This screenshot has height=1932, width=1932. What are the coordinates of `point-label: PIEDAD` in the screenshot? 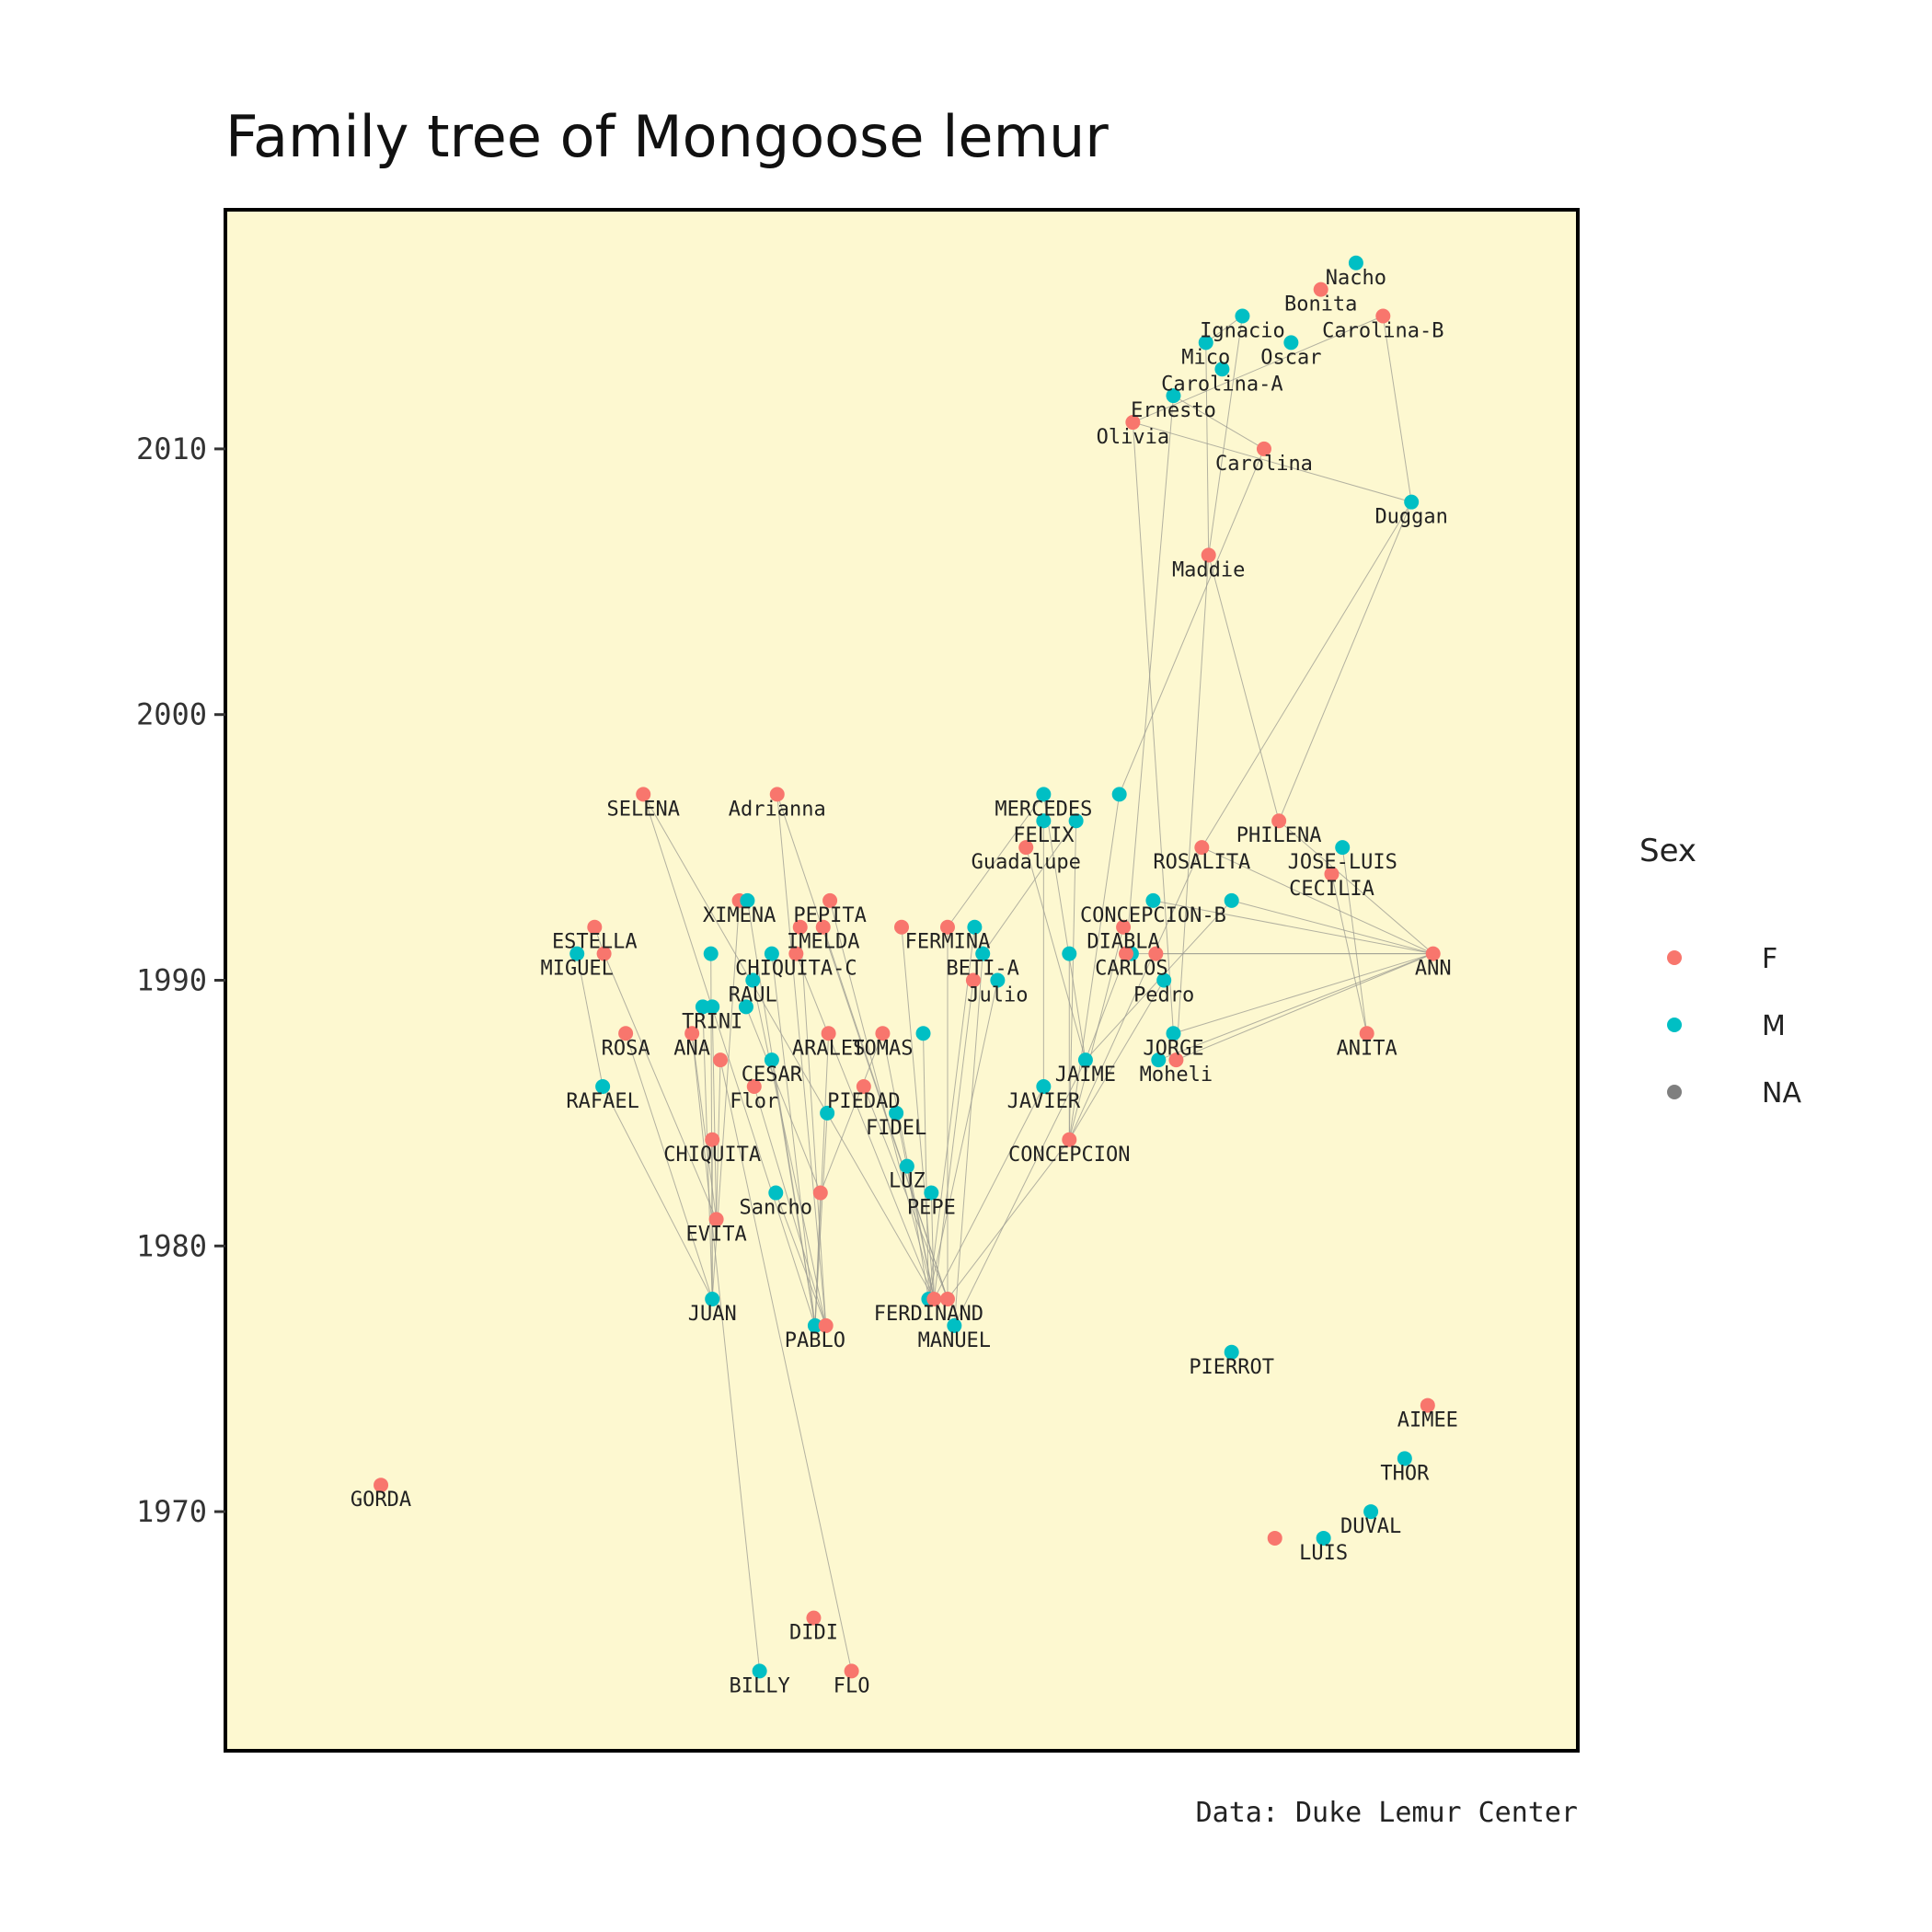 It's located at (863, 1101).